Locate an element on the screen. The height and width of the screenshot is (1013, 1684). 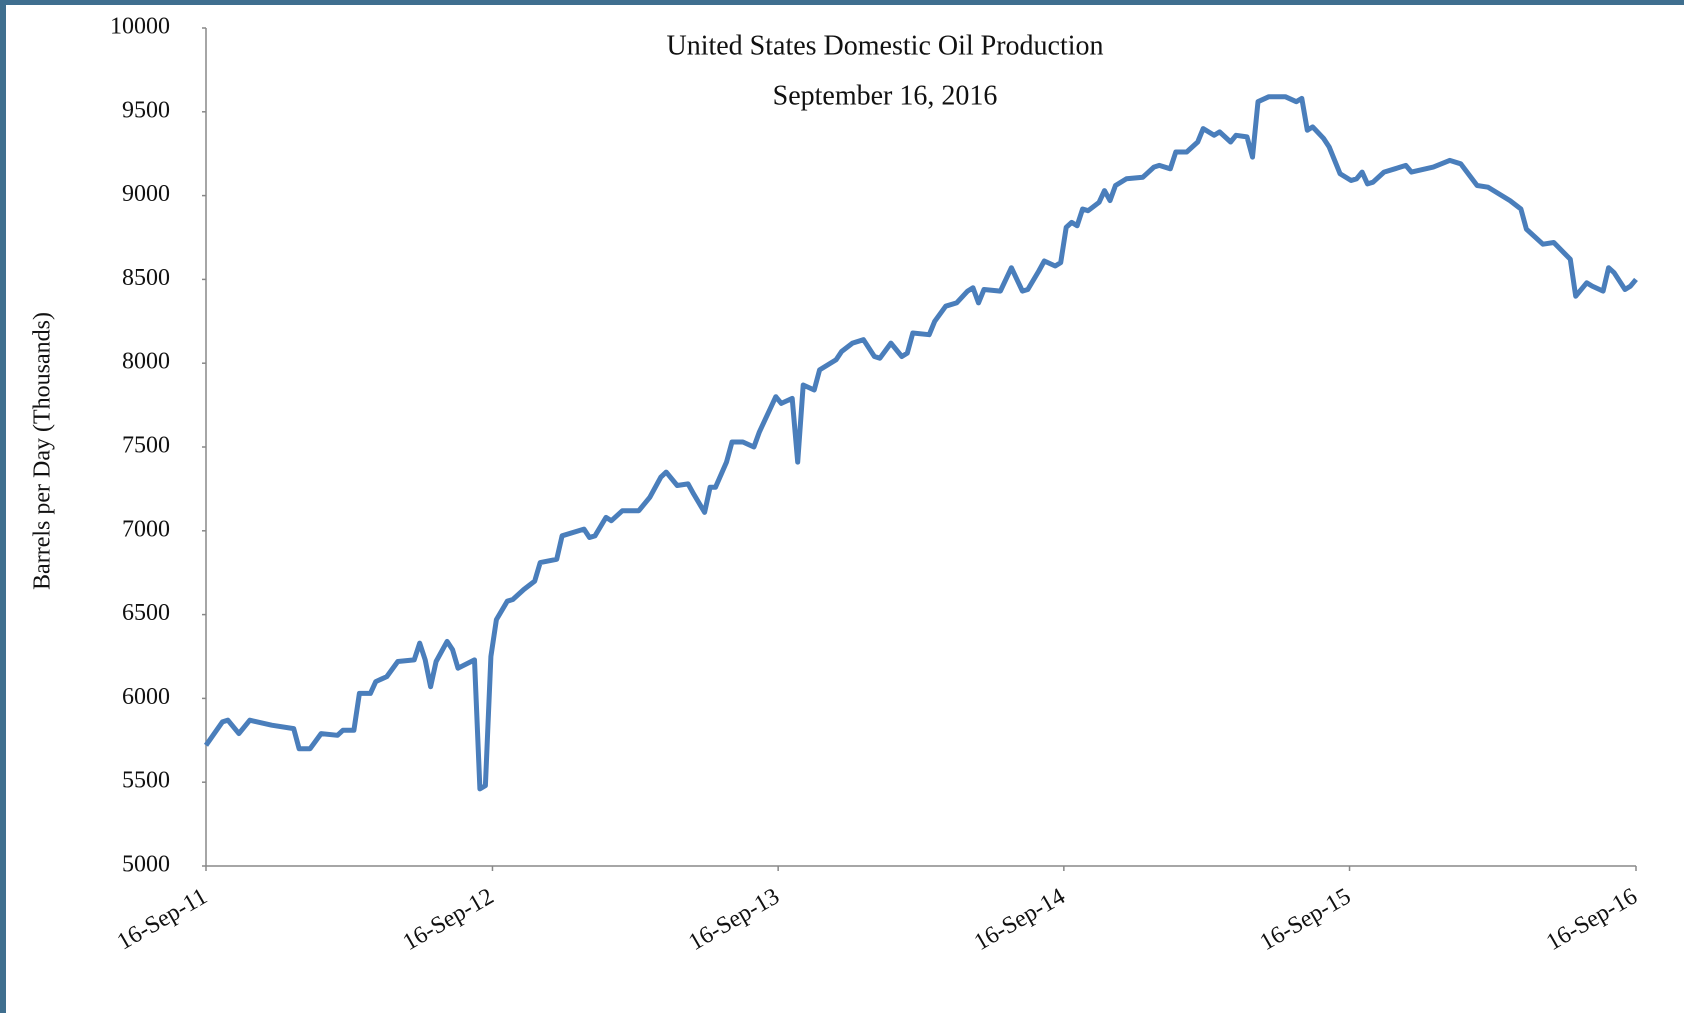
y-tick-label: 10000 is located at coordinates (140, 27).